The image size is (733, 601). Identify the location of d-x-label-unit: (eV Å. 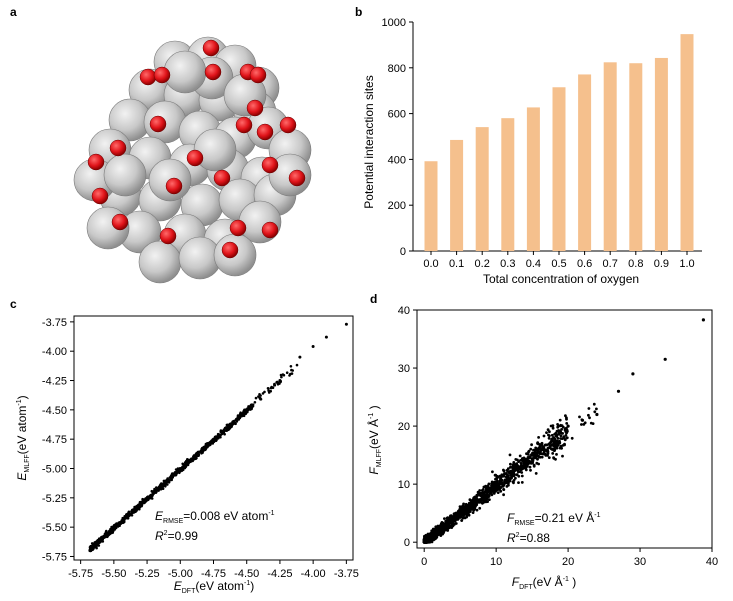
(548, 581).